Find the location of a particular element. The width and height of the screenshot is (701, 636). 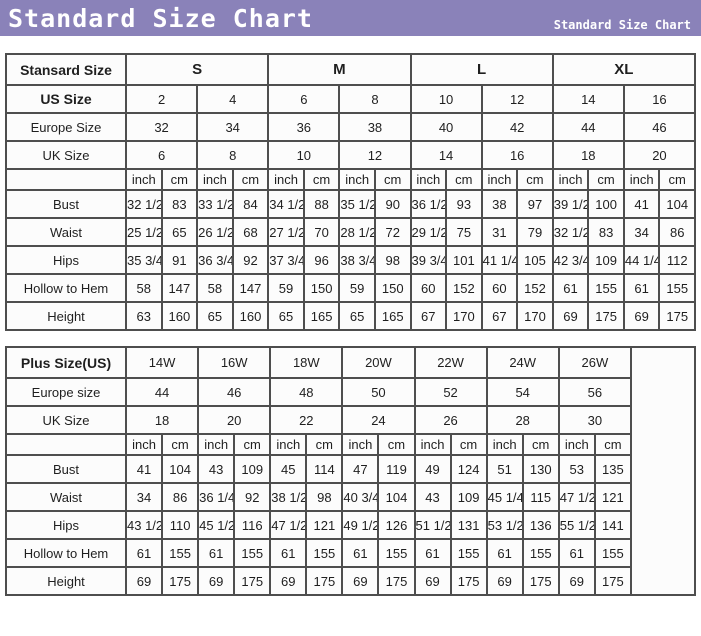

measurement-cell: 51 is located at coordinates (504, 469).